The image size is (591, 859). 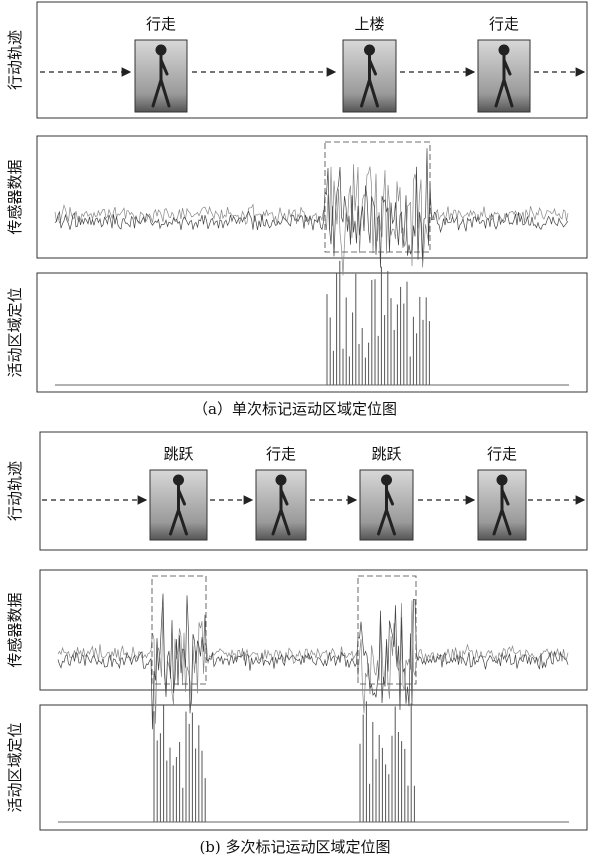 What do you see at coordinates (369, 24) in the screenshot?
I see `activity-label: 上楼` at bounding box center [369, 24].